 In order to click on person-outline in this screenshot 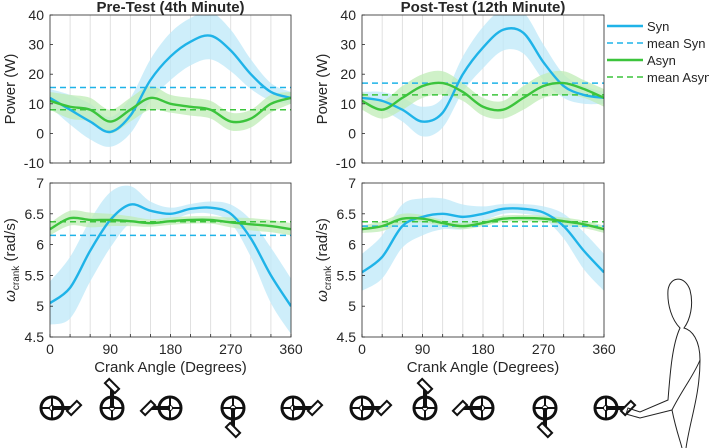, I will do `click(663, 363)`.